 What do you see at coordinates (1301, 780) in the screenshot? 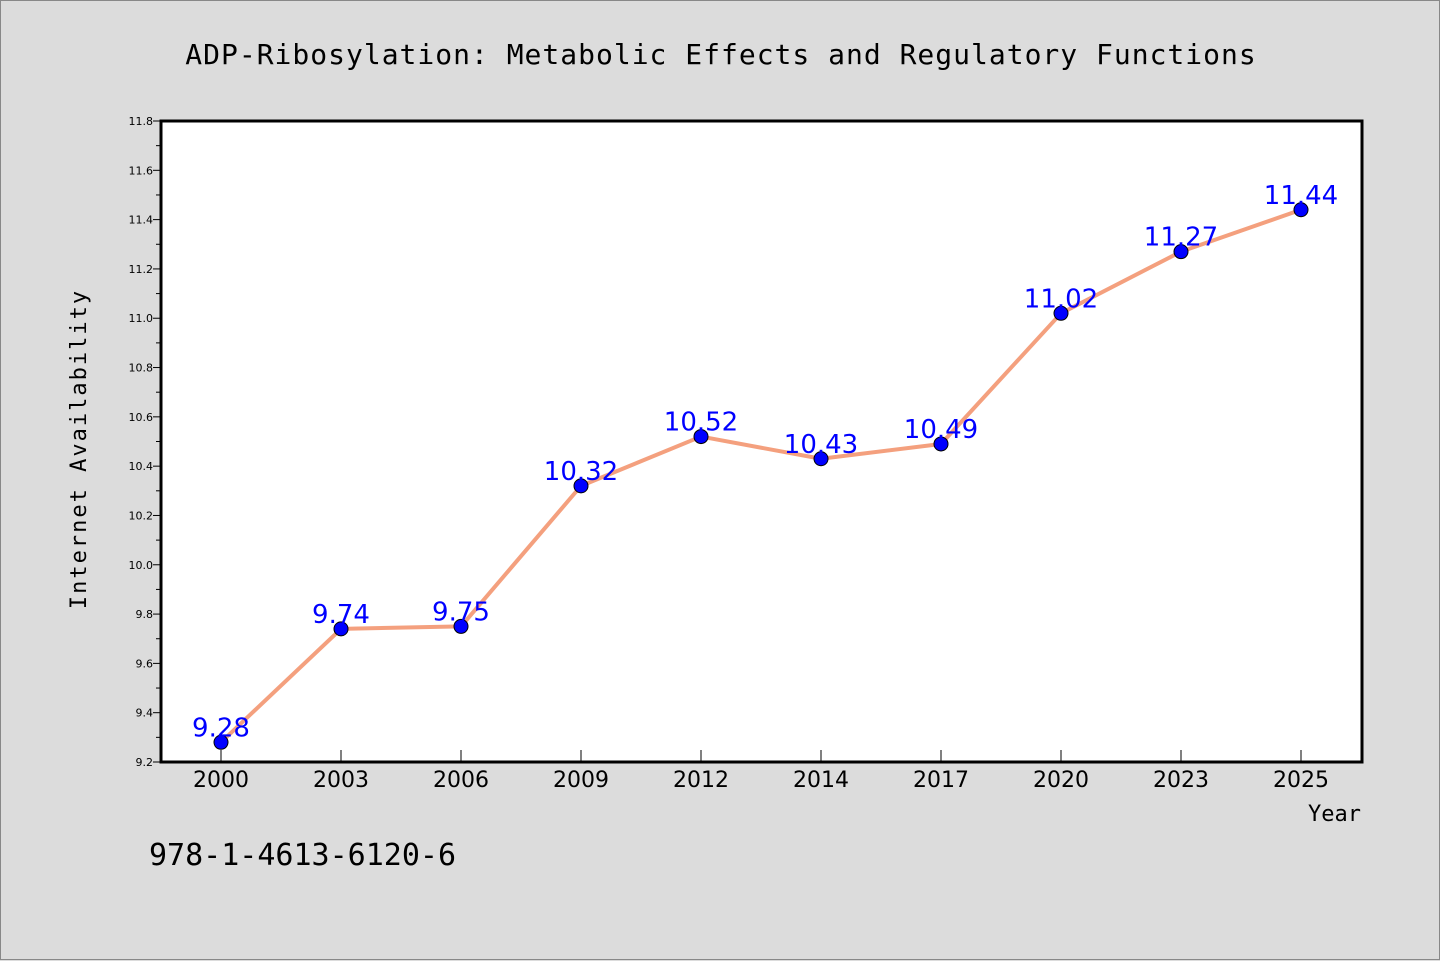
I see `x-tick-label: 2025` at bounding box center [1301, 780].